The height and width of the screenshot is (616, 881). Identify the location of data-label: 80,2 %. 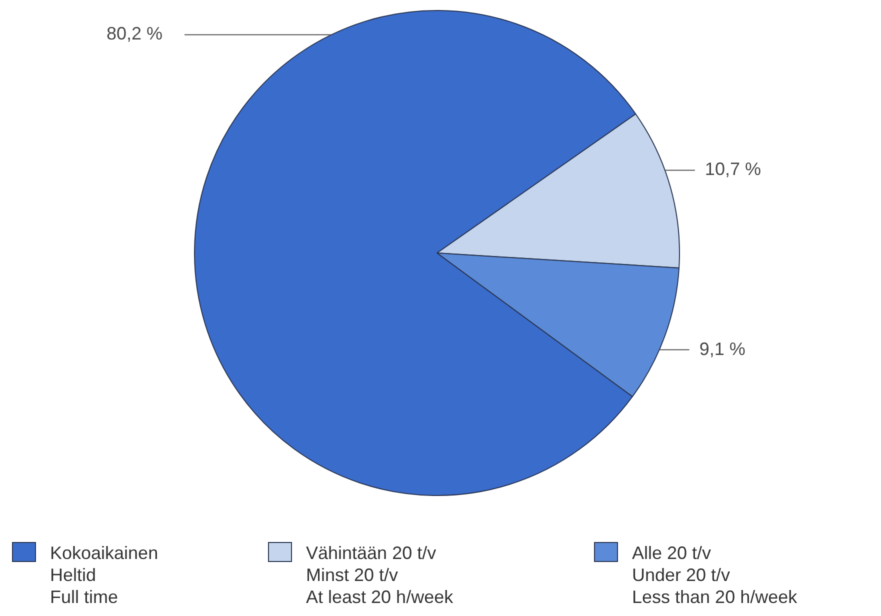
(134, 34).